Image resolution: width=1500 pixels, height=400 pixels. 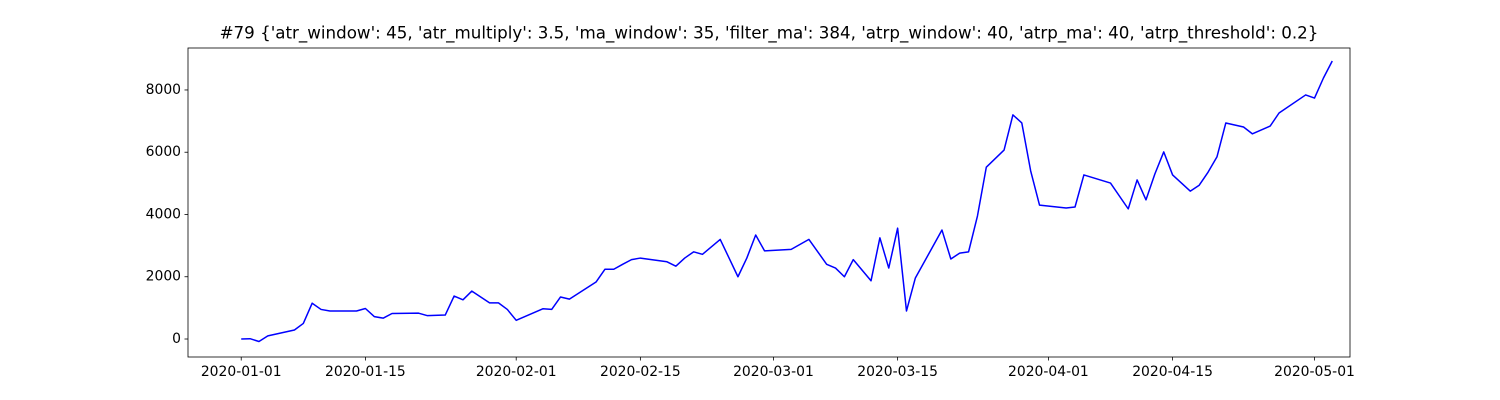 What do you see at coordinates (640, 372) in the screenshot?
I see `x-tick-label: 2020-02-15` at bounding box center [640, 372].